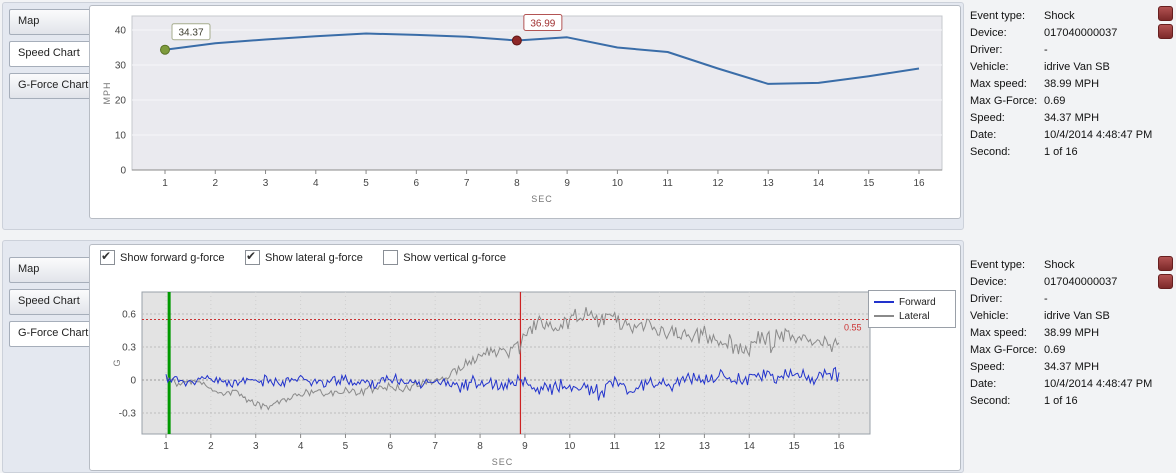  I want to click on checkbox-label: Show lateral g-force, so click(314, 257).